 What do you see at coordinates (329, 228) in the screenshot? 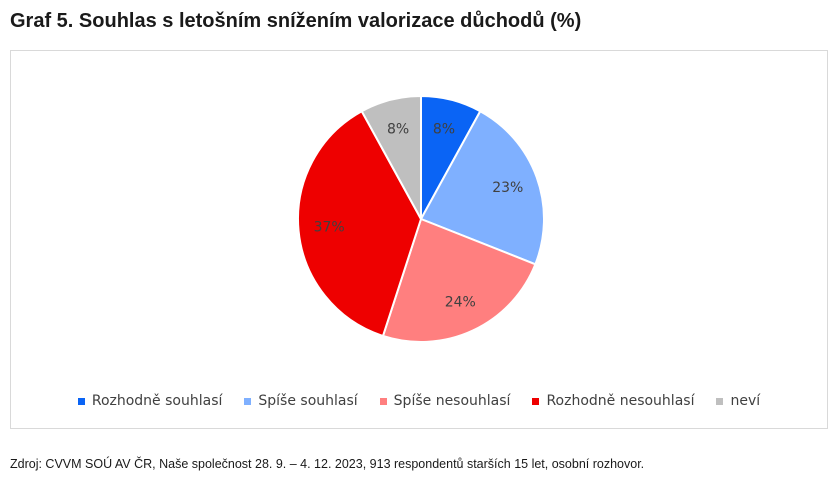
I see `data-label-rozhodne-nesouhlasi: 37%` at bounding box center [329, 228].